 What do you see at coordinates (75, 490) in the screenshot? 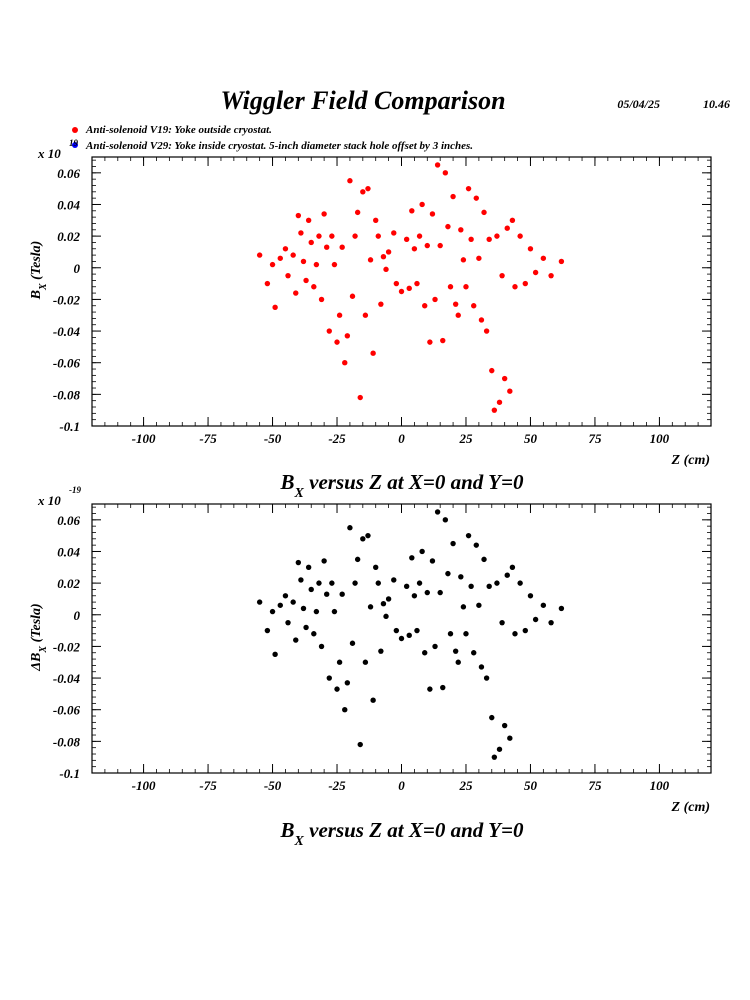
I see `bottom-chart-scale-exponent: -19` at bounding box center [75, 490].